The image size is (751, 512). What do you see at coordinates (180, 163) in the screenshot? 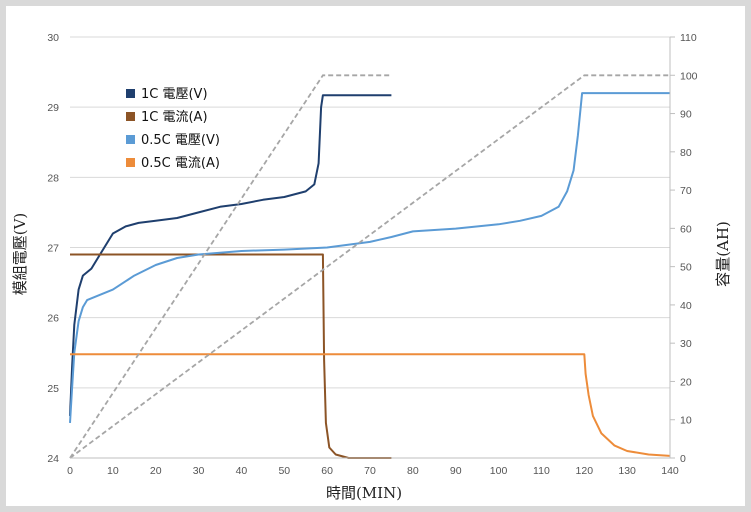
I see `legend-label: 0.5C 電流(A)` at bounding box center [180, 163].